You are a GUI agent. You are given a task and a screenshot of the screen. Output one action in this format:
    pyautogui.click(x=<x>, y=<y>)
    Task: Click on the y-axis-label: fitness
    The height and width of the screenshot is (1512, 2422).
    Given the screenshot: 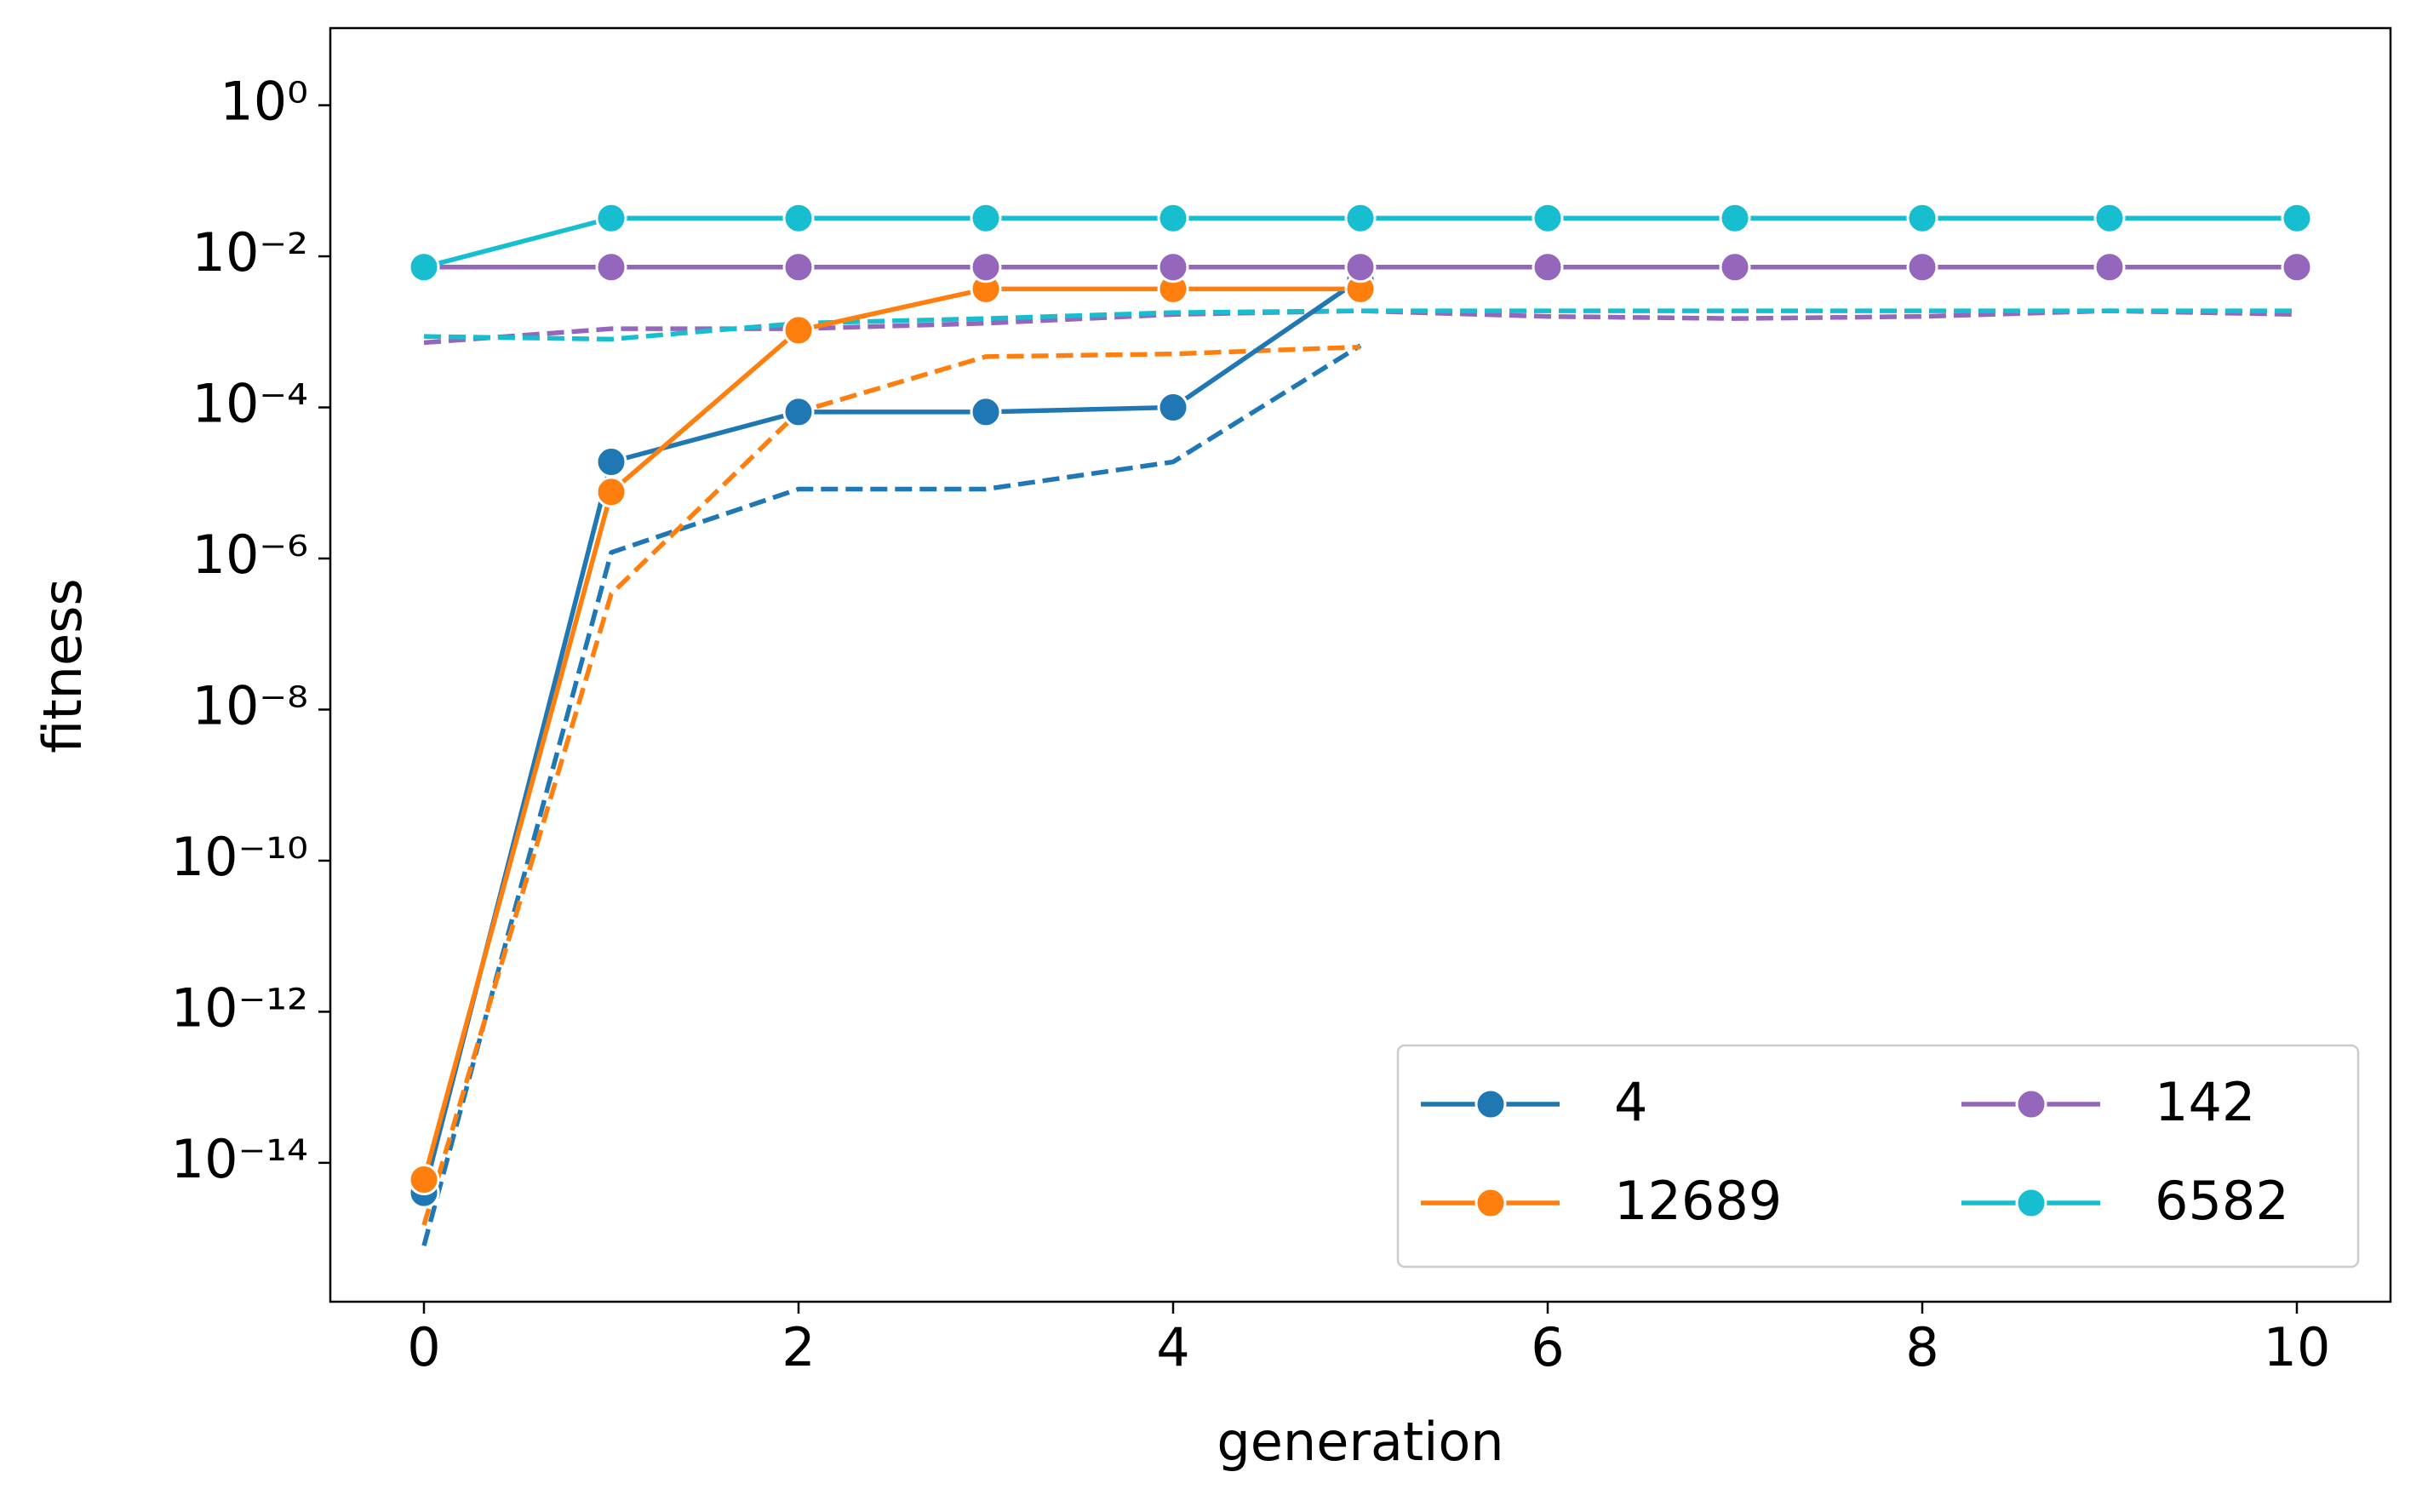 What is the action you would take?
    pyautogui.click(x=62, y=665)
    